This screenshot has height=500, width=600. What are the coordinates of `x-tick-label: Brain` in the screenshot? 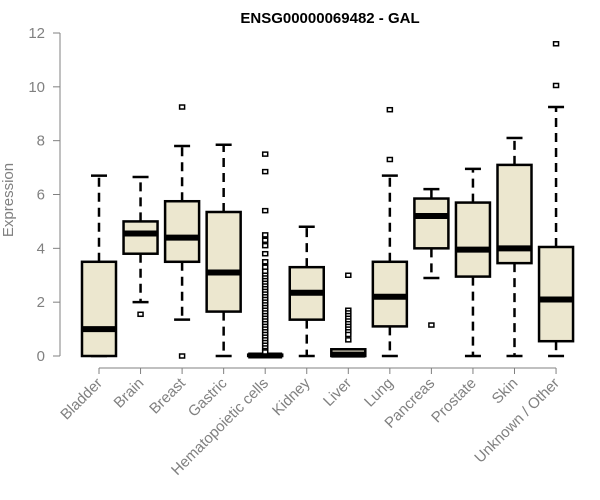 It's located at (129, 393).